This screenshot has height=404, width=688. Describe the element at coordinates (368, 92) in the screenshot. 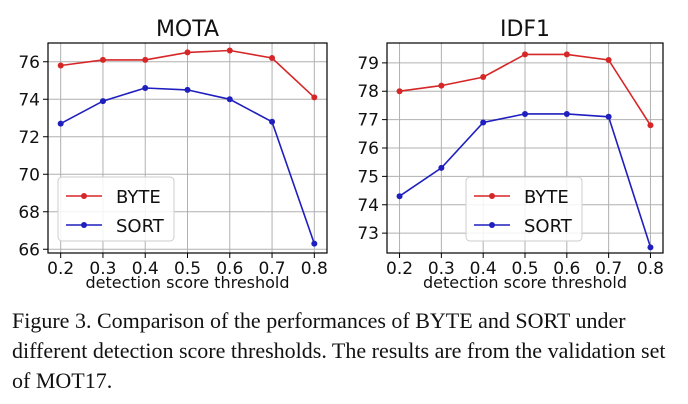

I see `y-tick-label: 78` at that location.